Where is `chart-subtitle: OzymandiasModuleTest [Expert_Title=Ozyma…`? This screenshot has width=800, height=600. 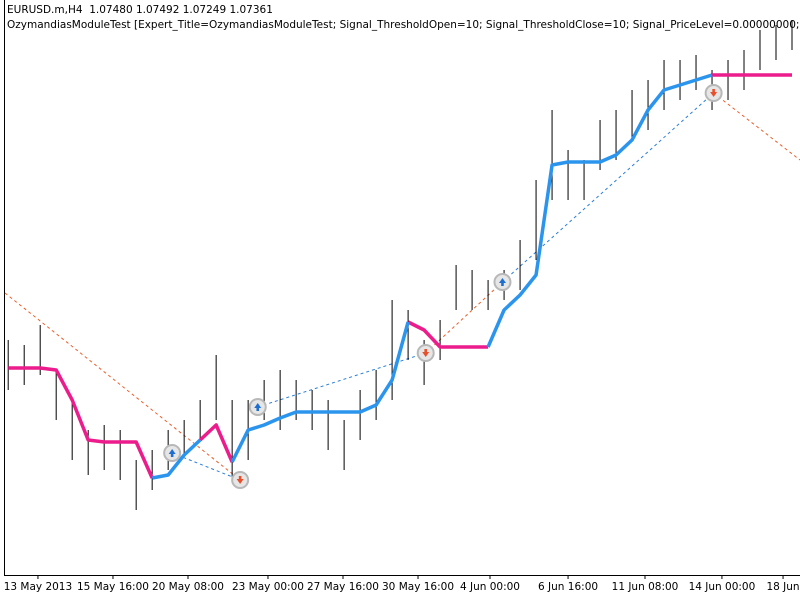
chart-subtitle: OzymandiasModuleTest [Expert_Title=Ozyma… is located at coordinates (403, 25).